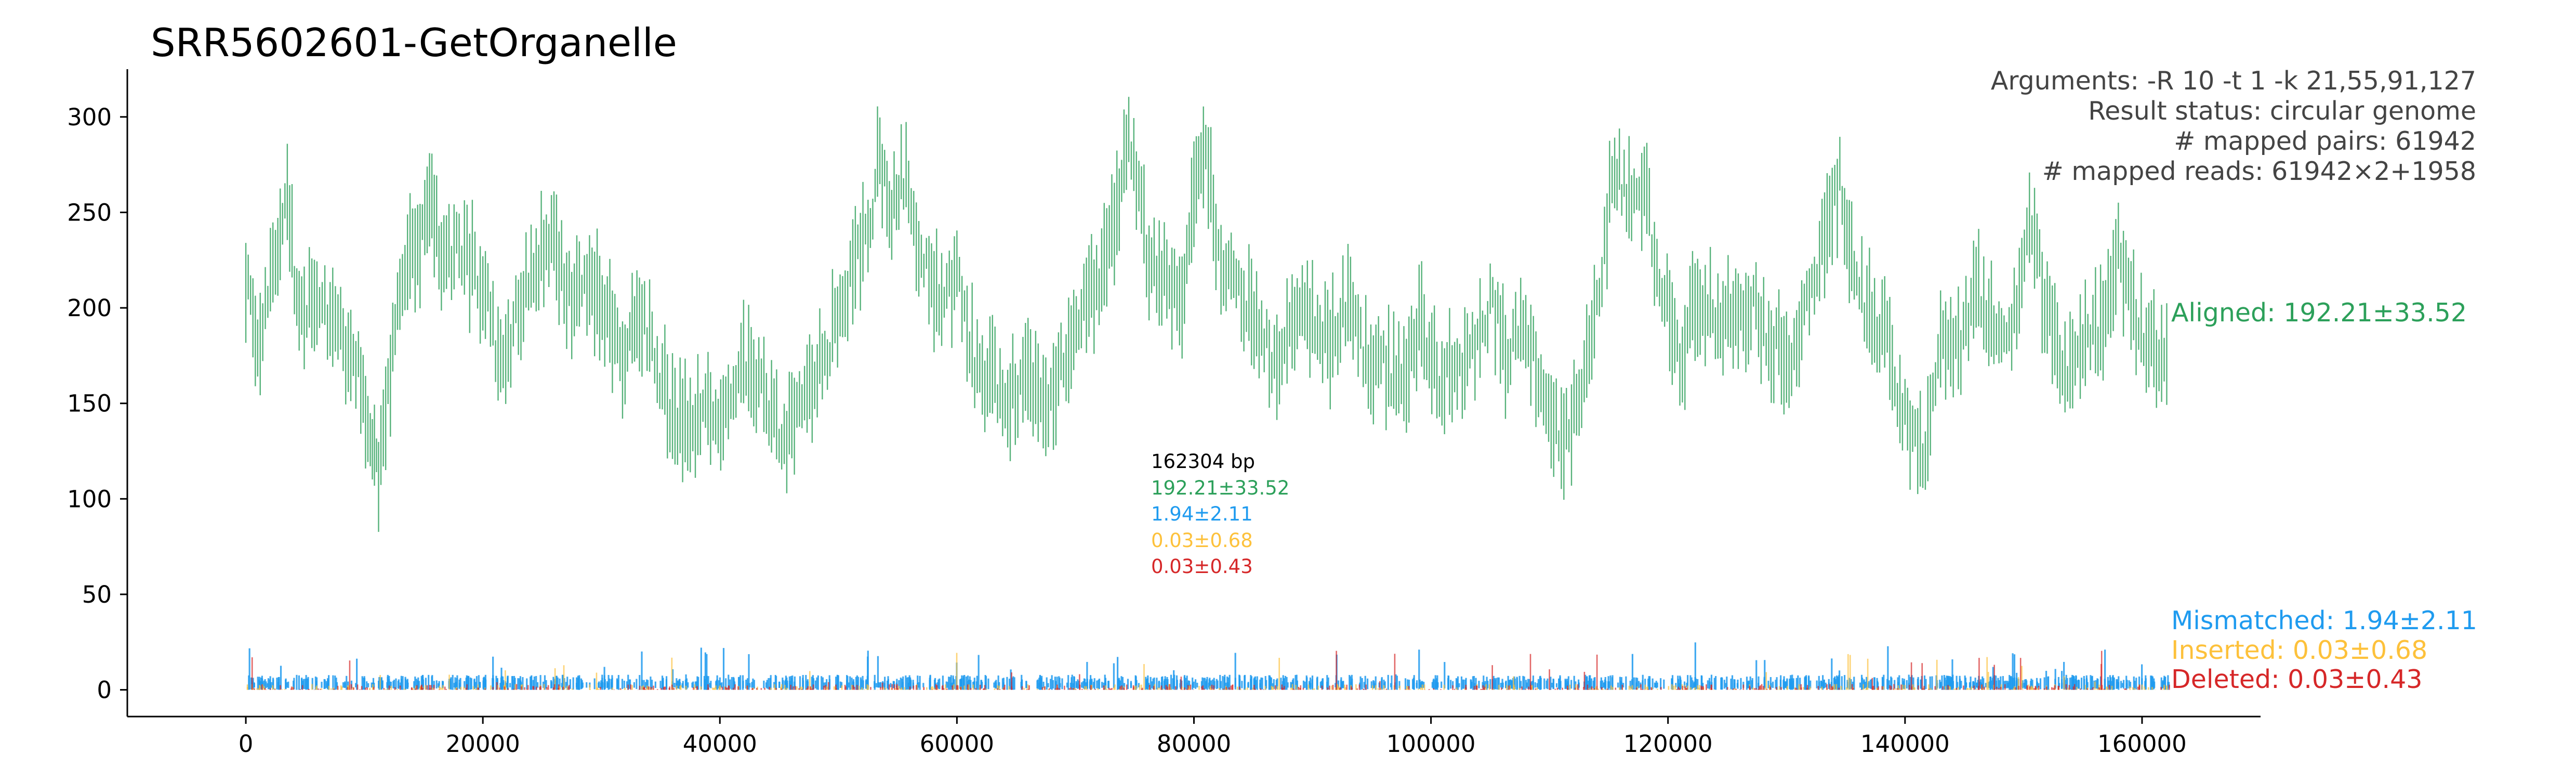 This screenshot has width=2576, height=780. Describe the element at coordinates (89, 404) in the screenshot. I see `y-tick-label: 150` at that location.